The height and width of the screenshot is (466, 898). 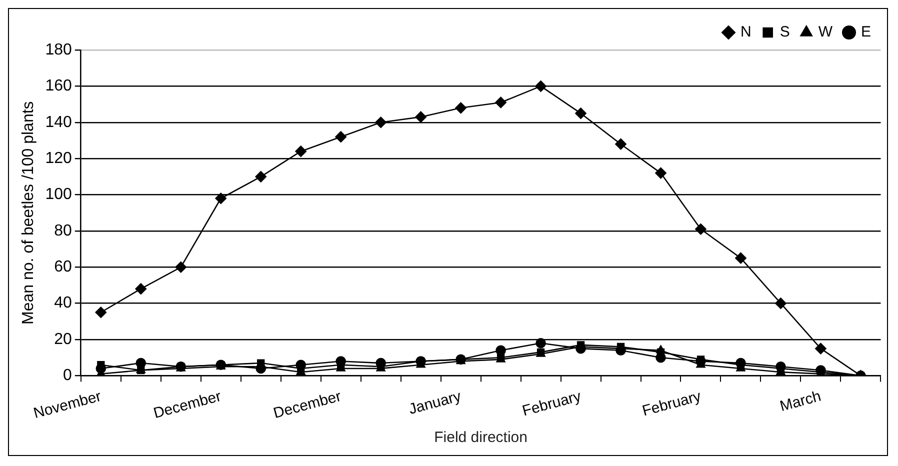 What do you see at coordinates (826, 32) in the screenshot?
I see `legend-label: W` at bounding box center [826, 32].